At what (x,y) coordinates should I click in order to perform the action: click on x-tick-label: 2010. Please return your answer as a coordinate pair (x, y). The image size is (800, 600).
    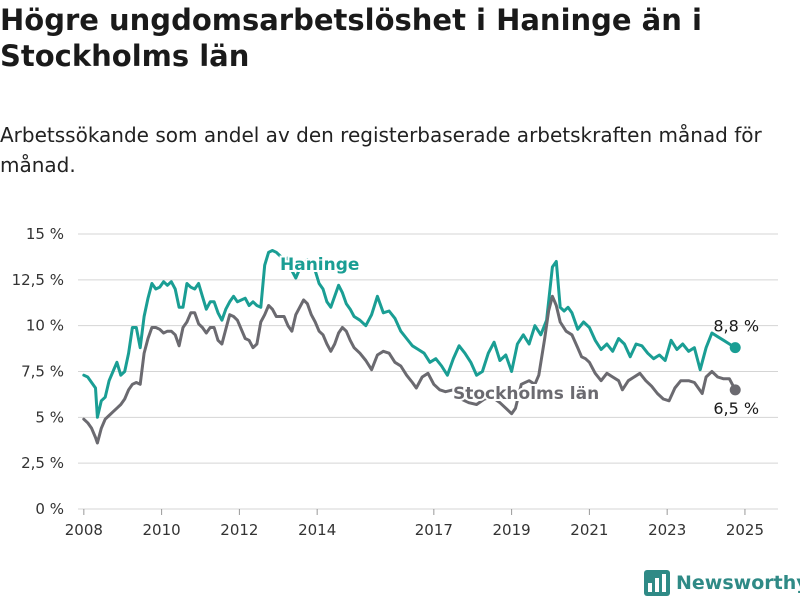
    Looking at the image, I should click on (162, 530).